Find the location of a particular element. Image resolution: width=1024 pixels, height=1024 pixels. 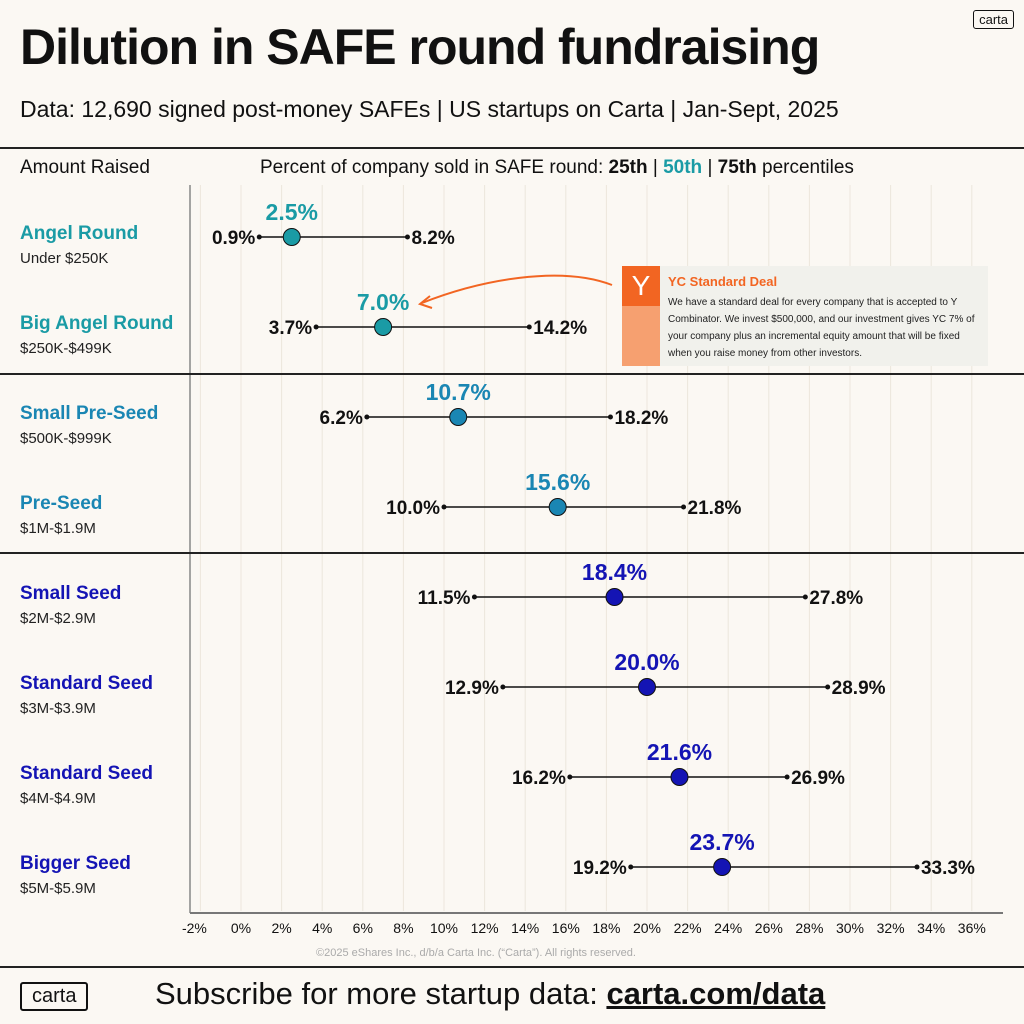

carta-logo: carta is located at coordinates (993, 19).